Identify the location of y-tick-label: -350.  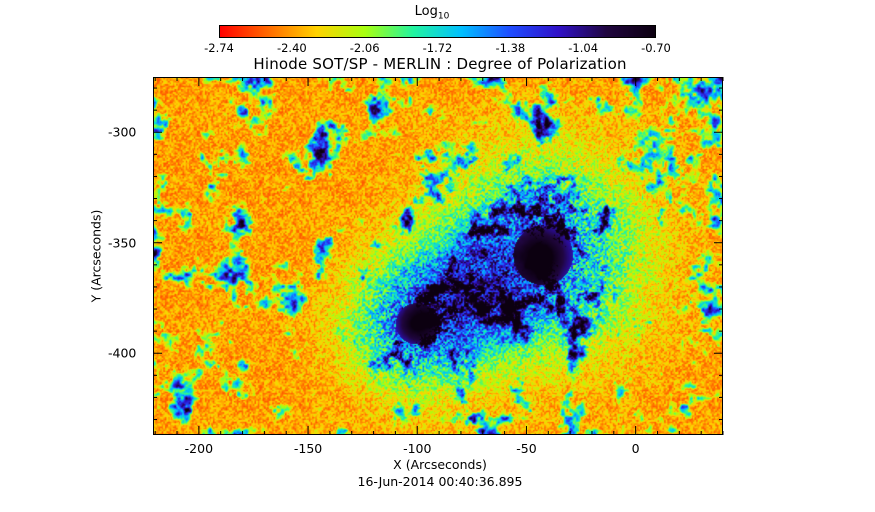
(122, 243).